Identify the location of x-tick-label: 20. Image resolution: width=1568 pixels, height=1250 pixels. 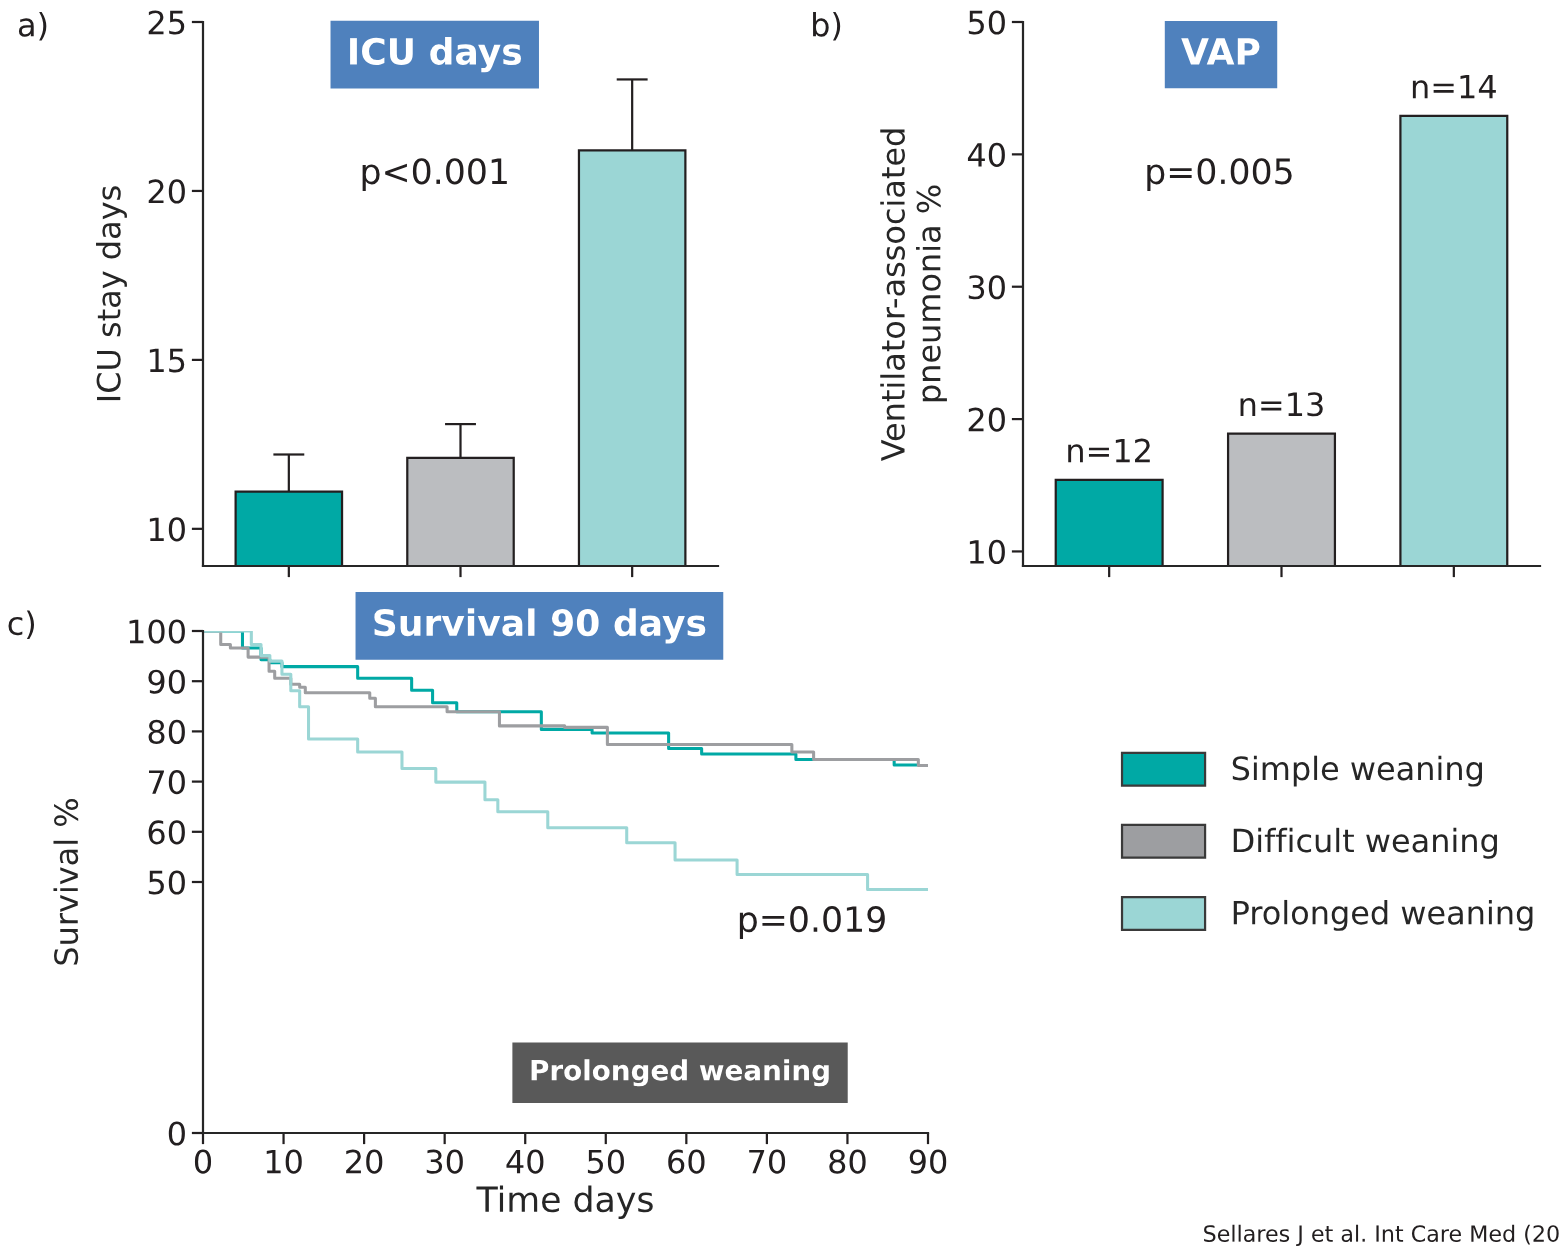
(364, 1161).